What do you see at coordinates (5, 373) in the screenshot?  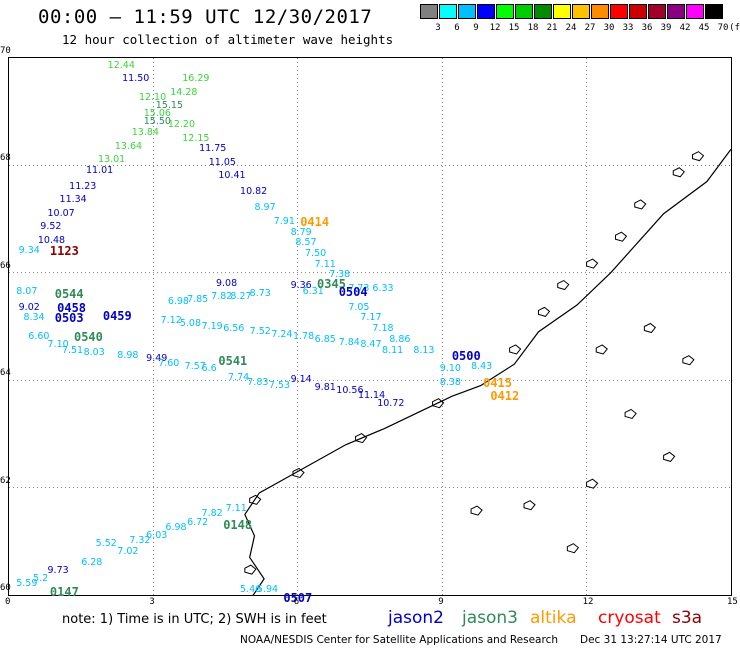 I see `lat-tick-label: 64` at bounding box center [5, 373].